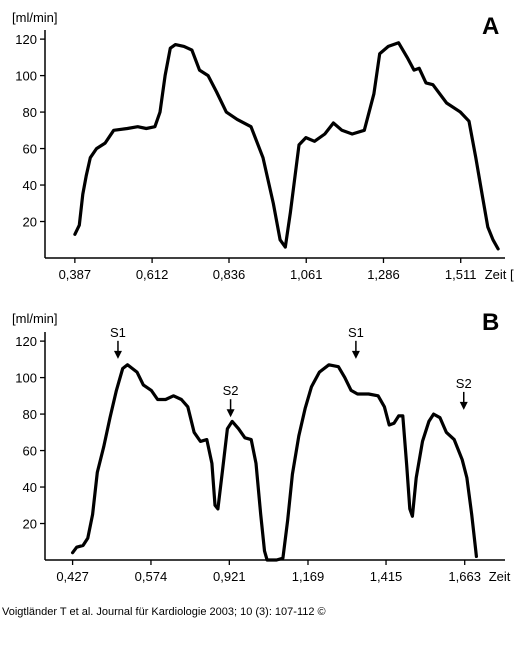 Image resolution: width=514 pixels, height=661 pixels. What do you see at coordinates (383, 274) in the screenshot?
I see `x-tick-label: 1,286` at bounding box center [383, 274].